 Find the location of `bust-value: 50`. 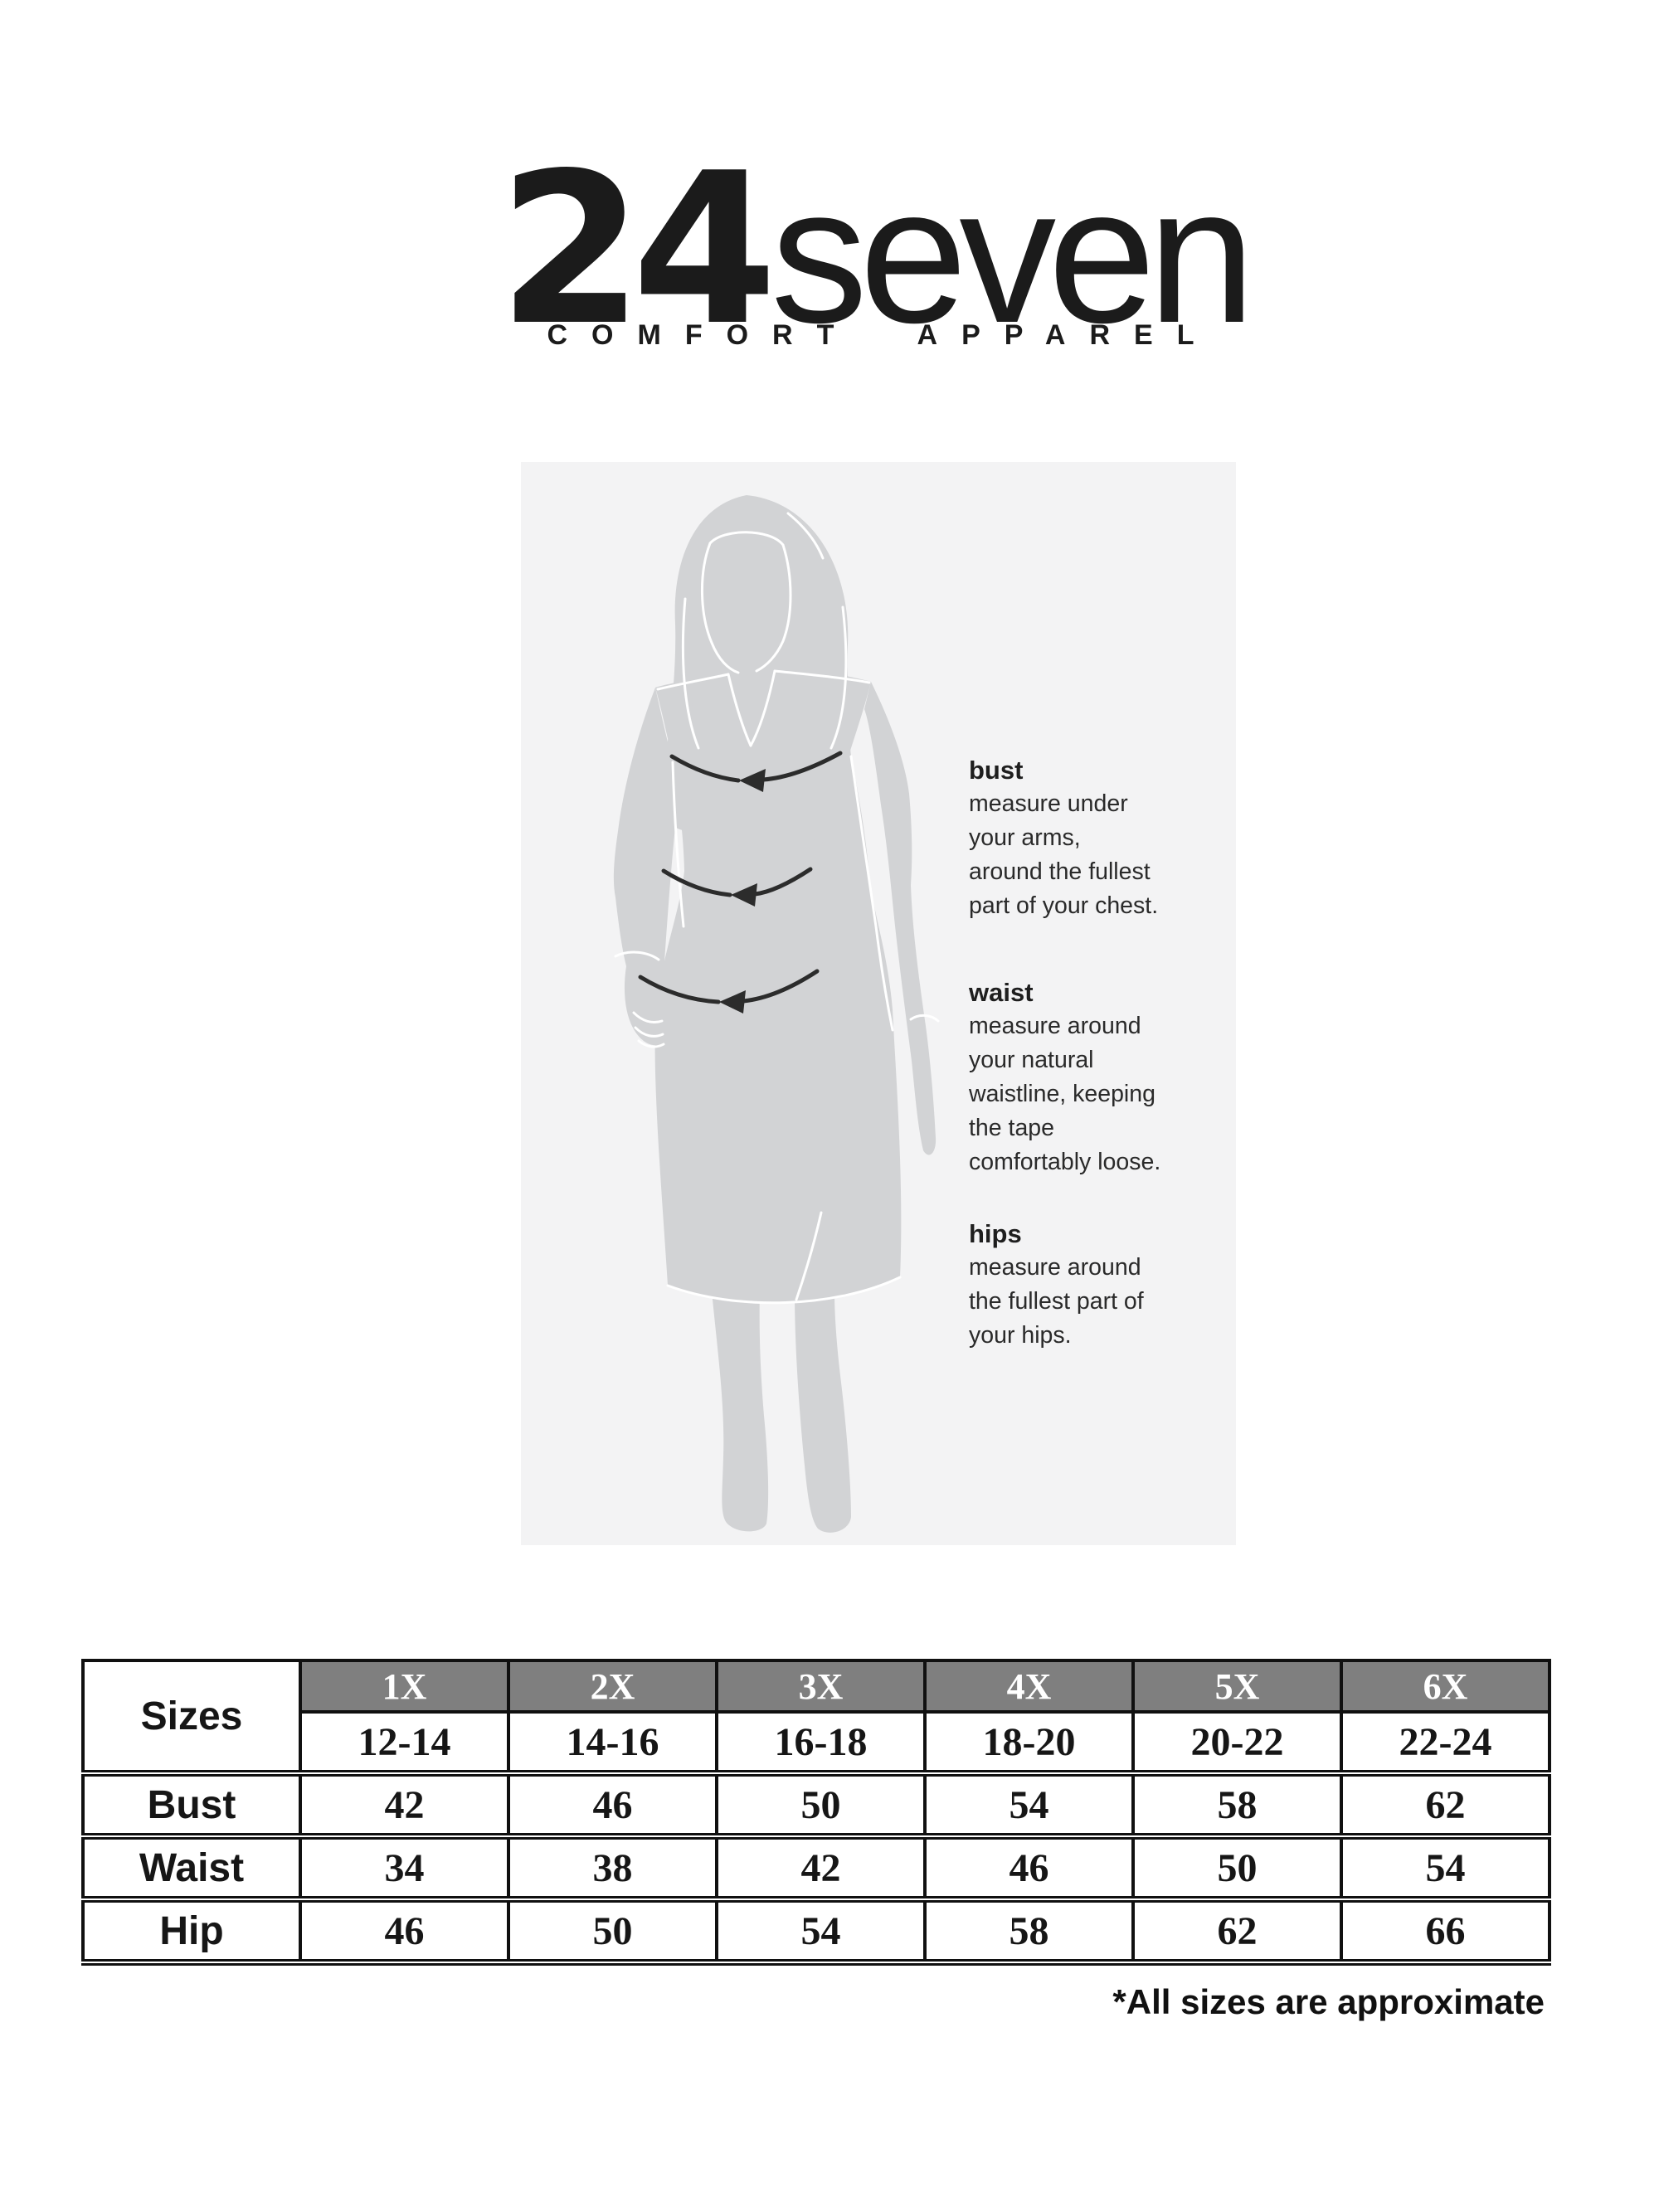

bust-value: 50 is located at coordinates (821, 1804).